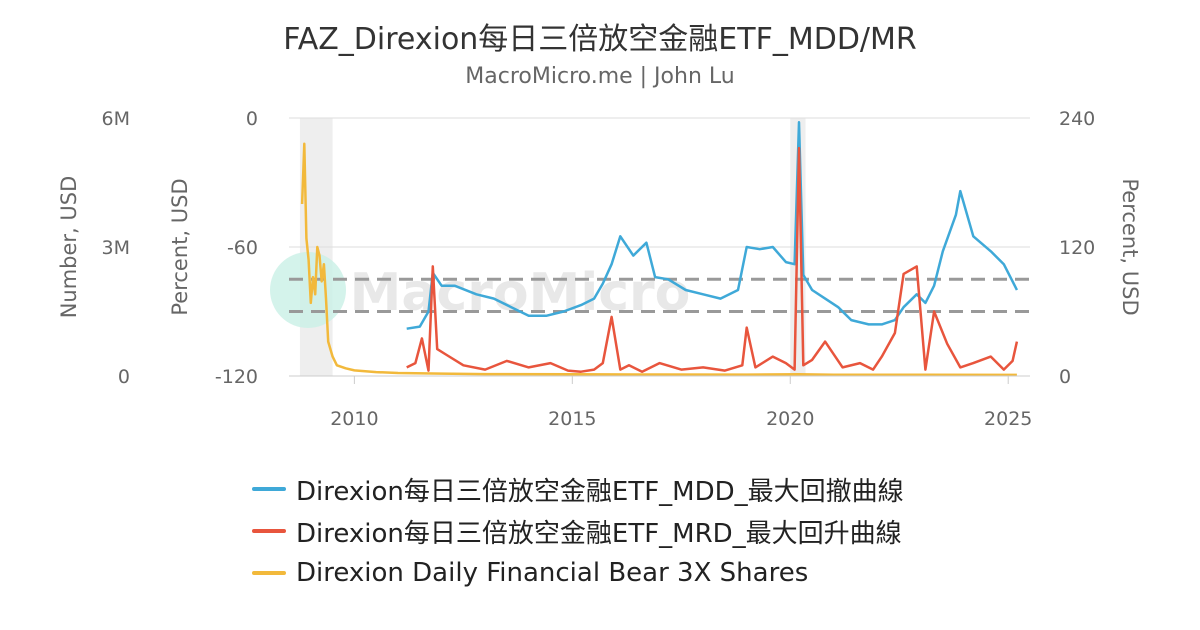  I want to click on x-tick-label-1: 2015, so click(572, 419).